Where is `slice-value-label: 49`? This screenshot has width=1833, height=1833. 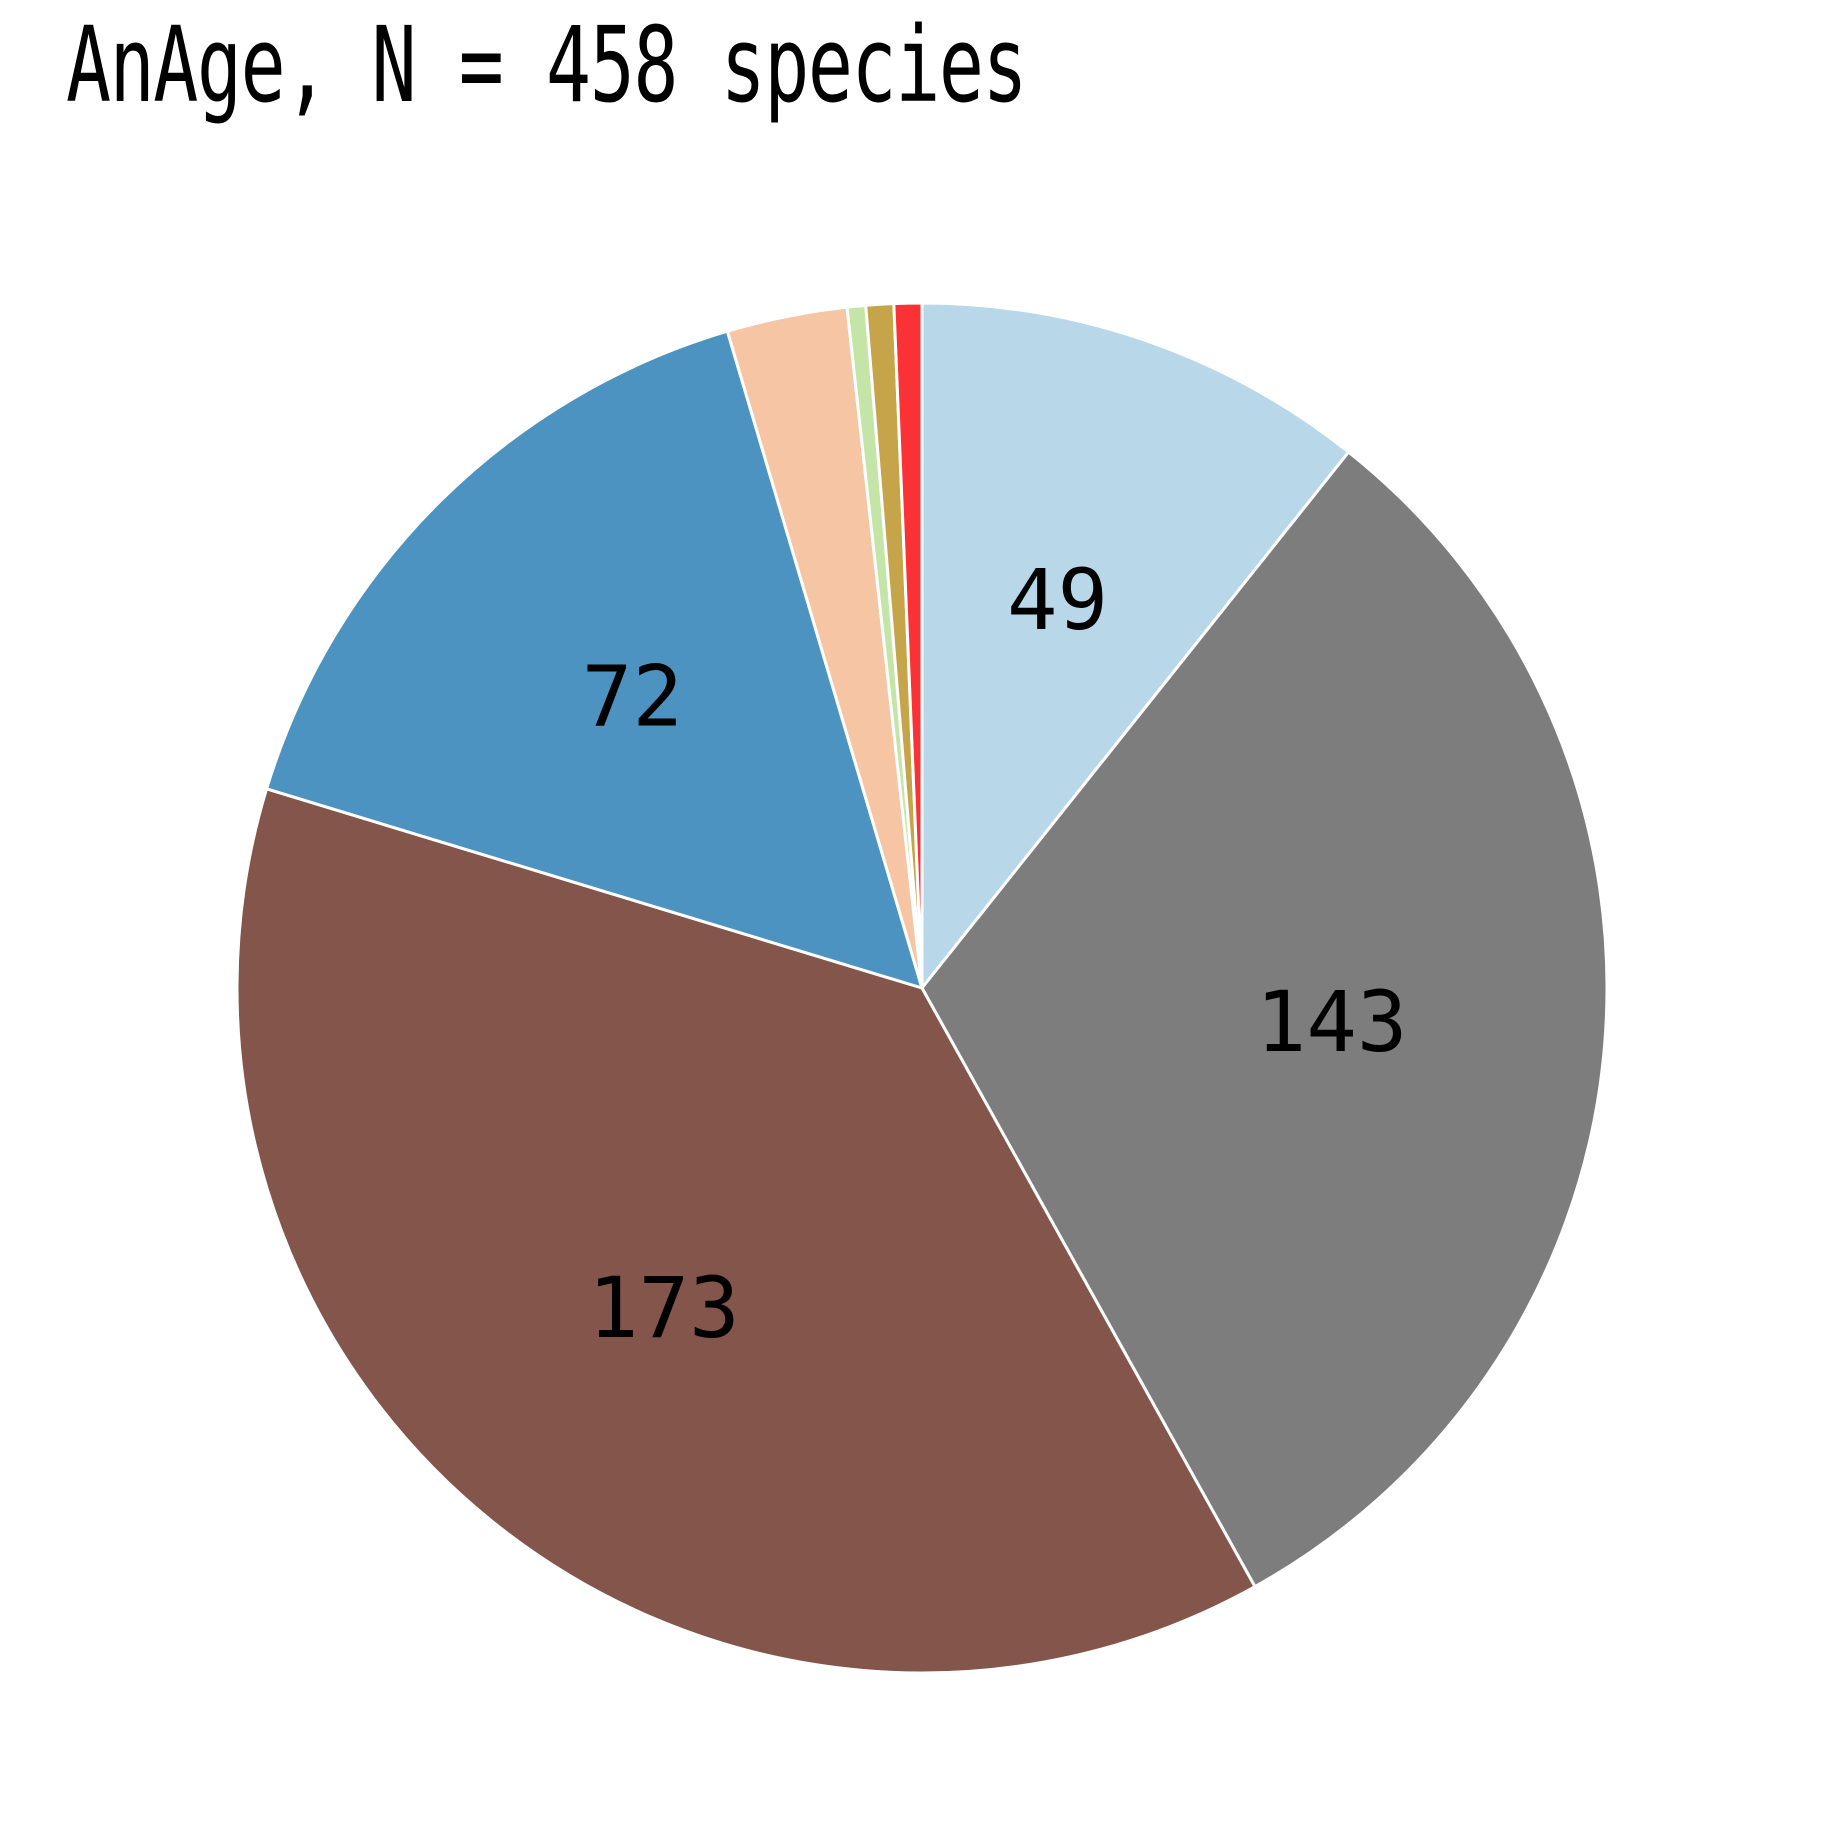
slice-value-label: 49 is located at coordinates (1057, 600).